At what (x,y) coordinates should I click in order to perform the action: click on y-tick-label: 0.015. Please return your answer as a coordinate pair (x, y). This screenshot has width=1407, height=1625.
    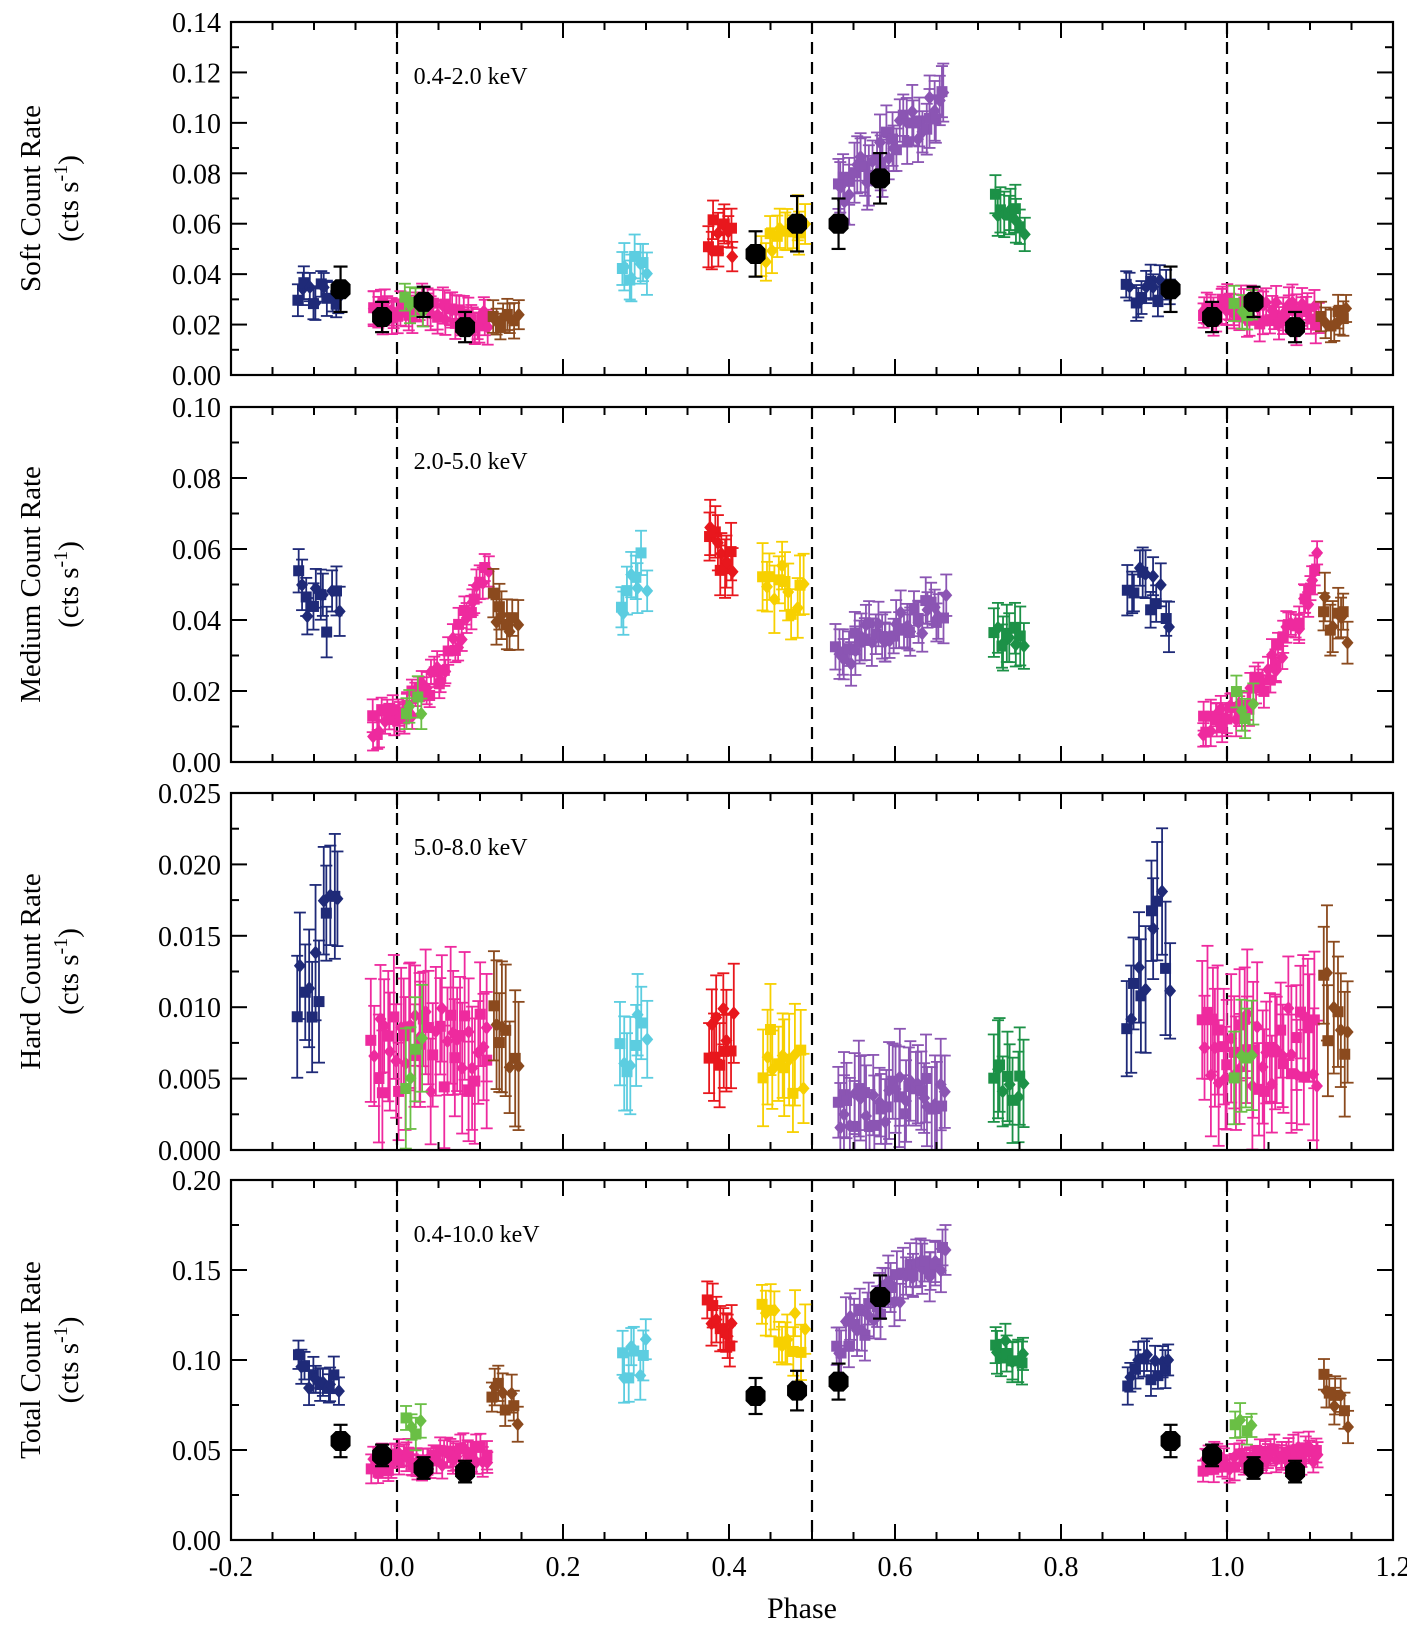
    Looking at the image, I should click on (189, 937).